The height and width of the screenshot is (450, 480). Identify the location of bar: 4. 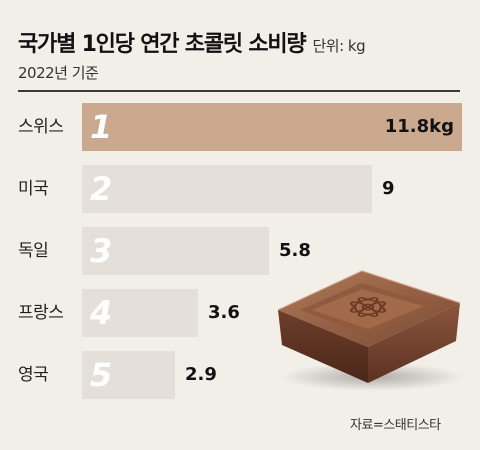
(140, 313).